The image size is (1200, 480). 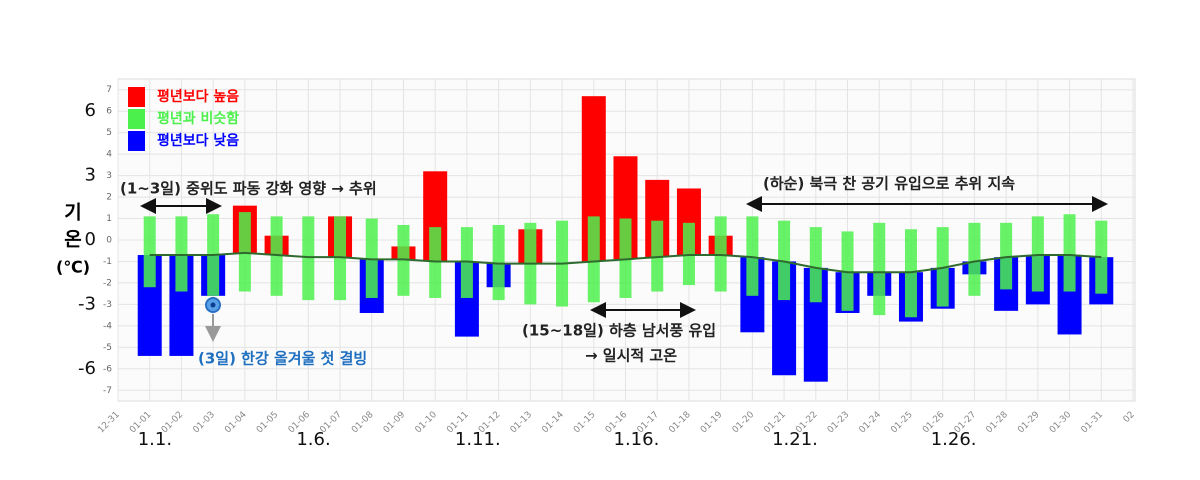 What do you see at coordinates (744, 423) in the screenshot?
I see `x-tick-label: 01-20` at bounding box center [744, 423].